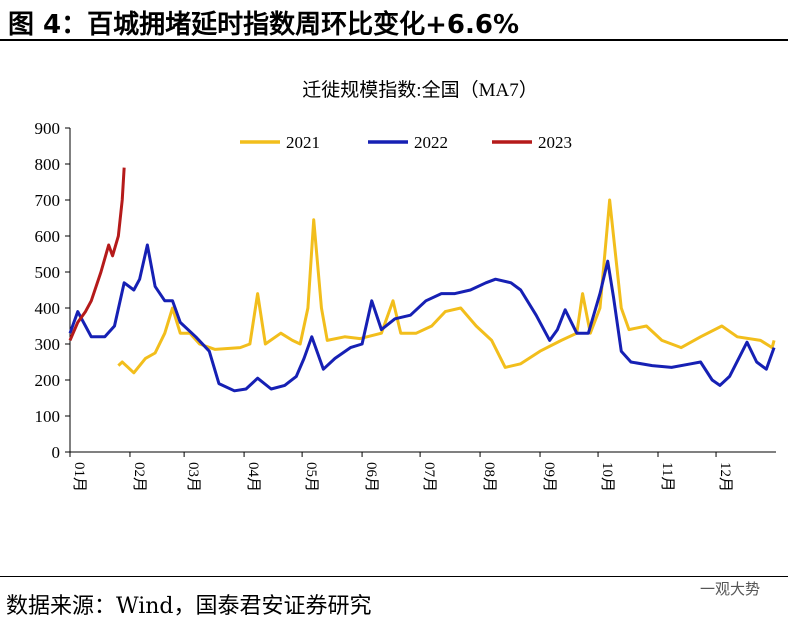  Describe the element at coordinates (193, 477) in the screenshot. I see `x-tick-label: 03月` at that location.